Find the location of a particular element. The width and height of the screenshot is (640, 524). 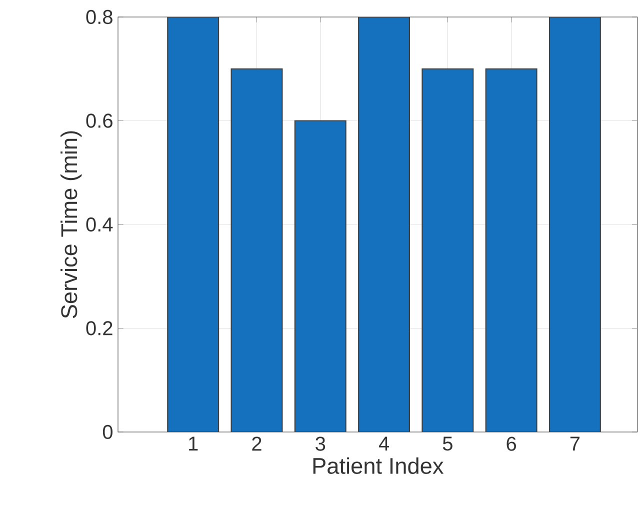

y-tick-label: 0.6 is located at coordinates (99, 121).